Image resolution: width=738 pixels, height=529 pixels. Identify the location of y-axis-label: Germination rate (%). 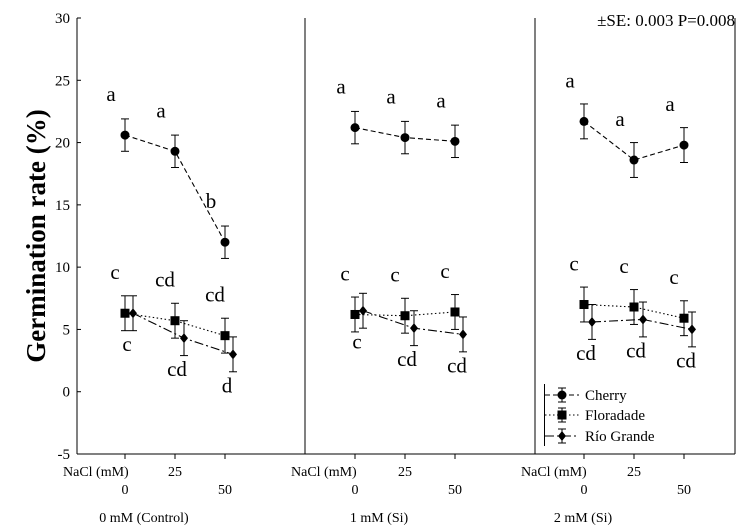
(36, 235).